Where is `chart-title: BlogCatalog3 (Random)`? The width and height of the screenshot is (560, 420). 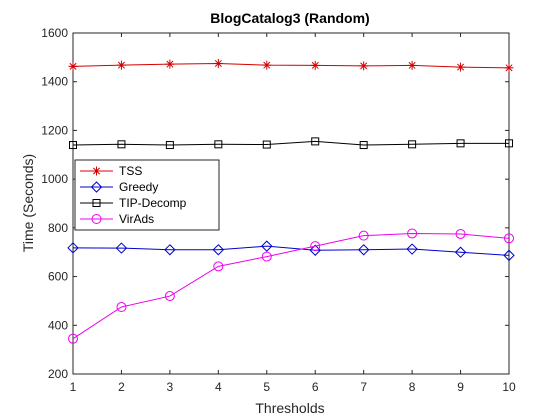
chart-title: BlogCatalog3 (Random) is located at coordinates (289, 18).